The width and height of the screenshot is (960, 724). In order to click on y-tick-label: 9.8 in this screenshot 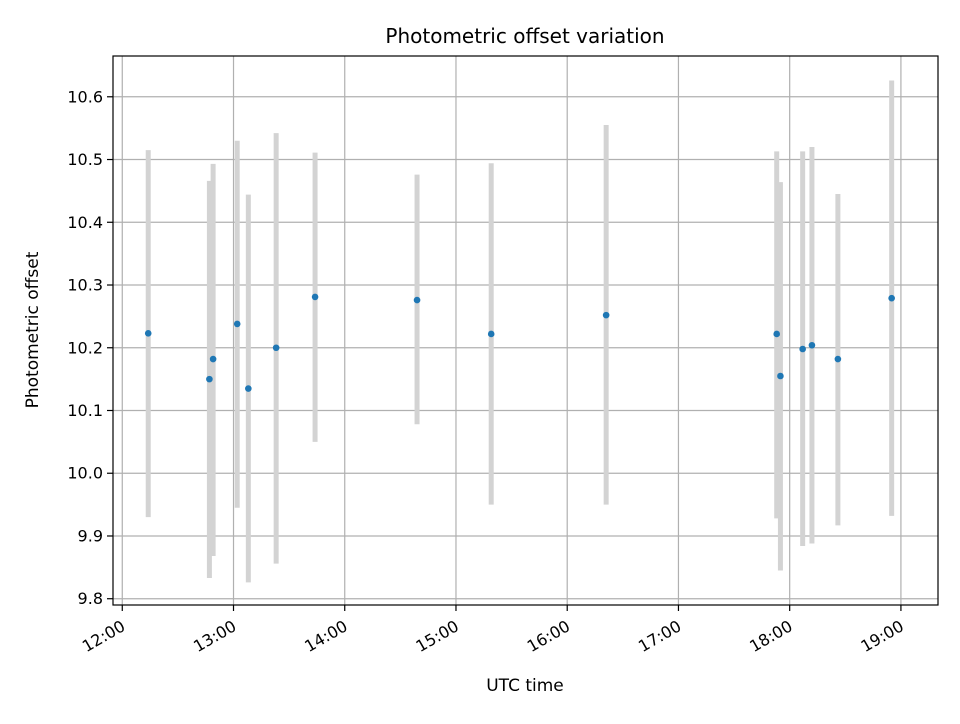, I will do `click(90, 598)`.